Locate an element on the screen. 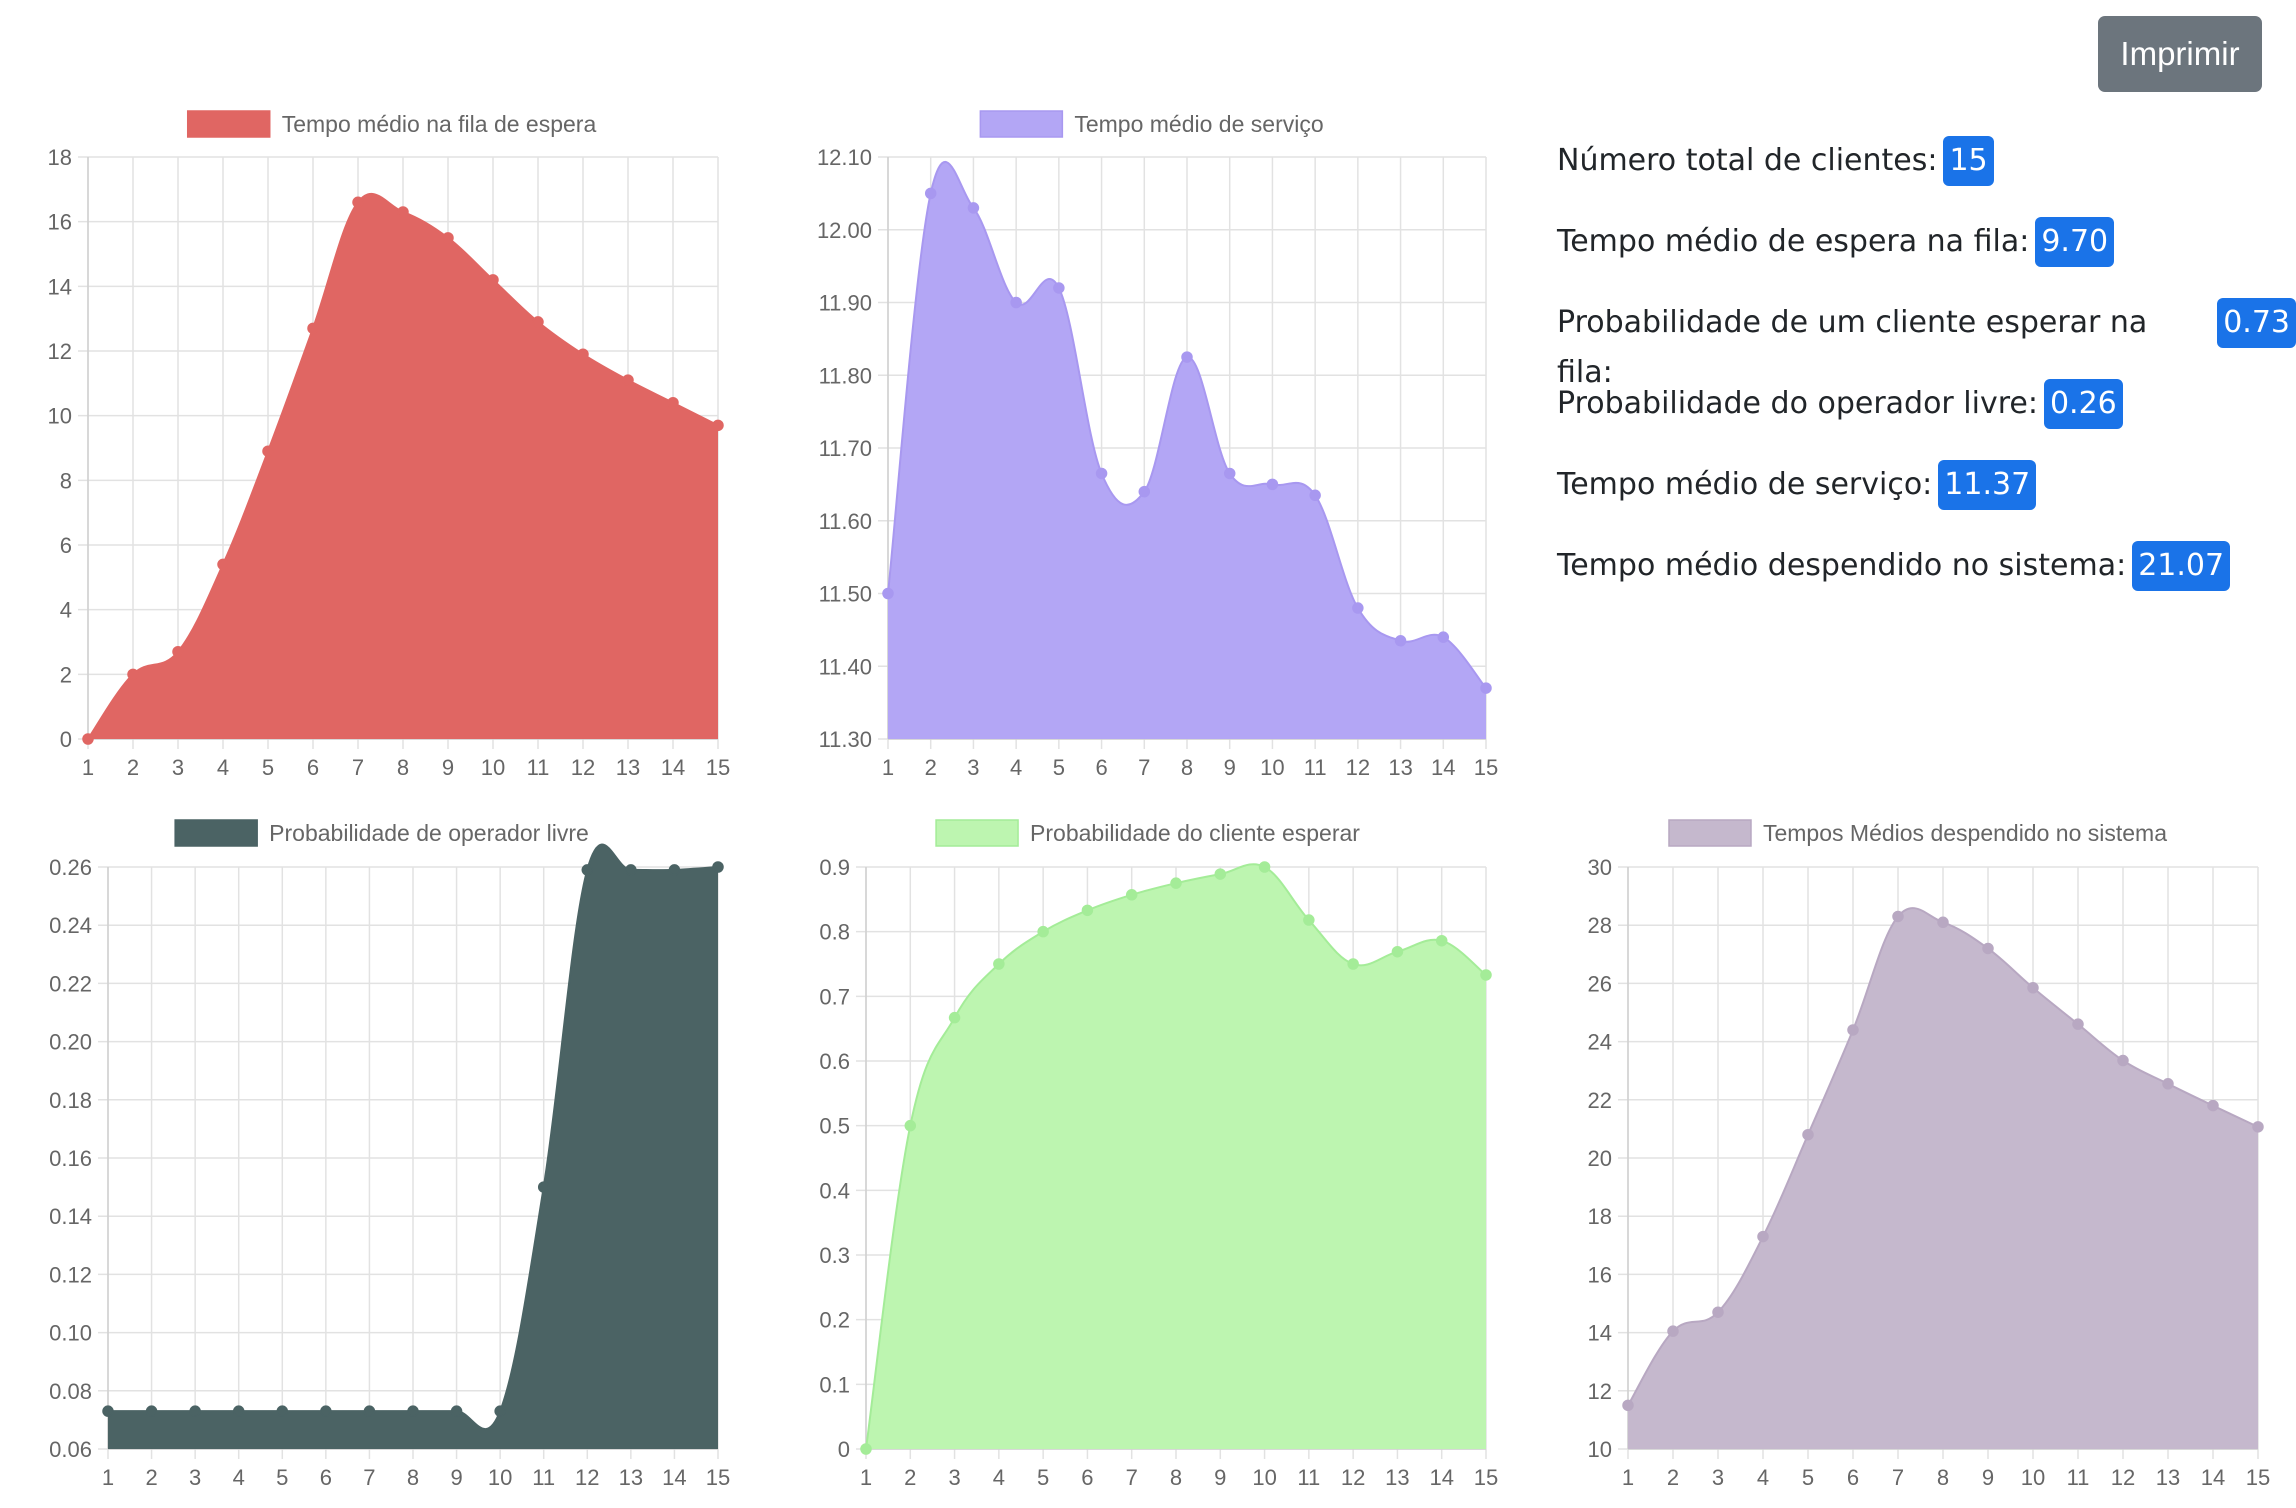  print-button: Imprimir is located at coordinates (2180, 54).